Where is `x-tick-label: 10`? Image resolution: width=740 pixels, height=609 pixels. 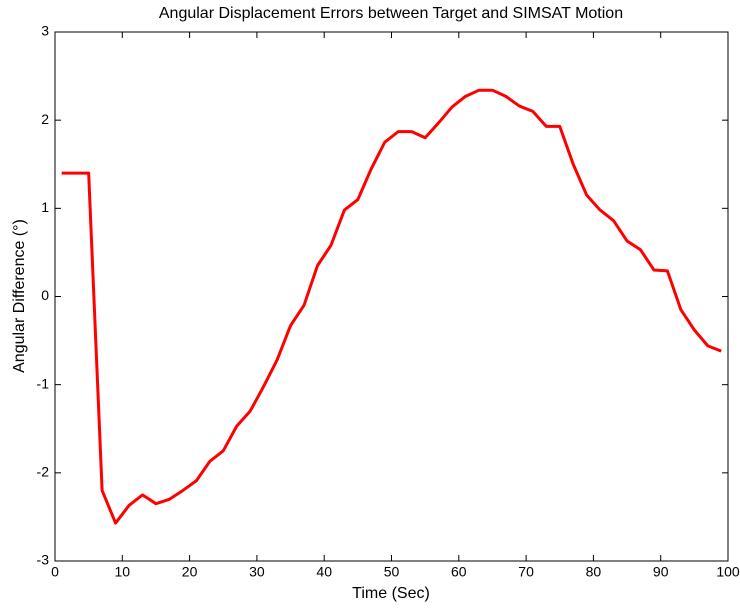
x-tick-label: 10 is located at coordinates (123, 572).